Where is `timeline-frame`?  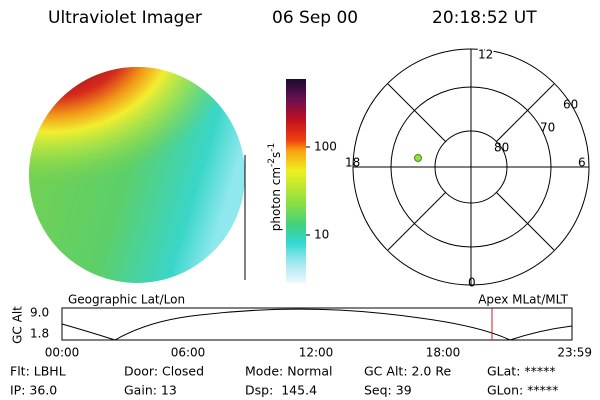 timeline-frame is located at coordinates (317, 324).